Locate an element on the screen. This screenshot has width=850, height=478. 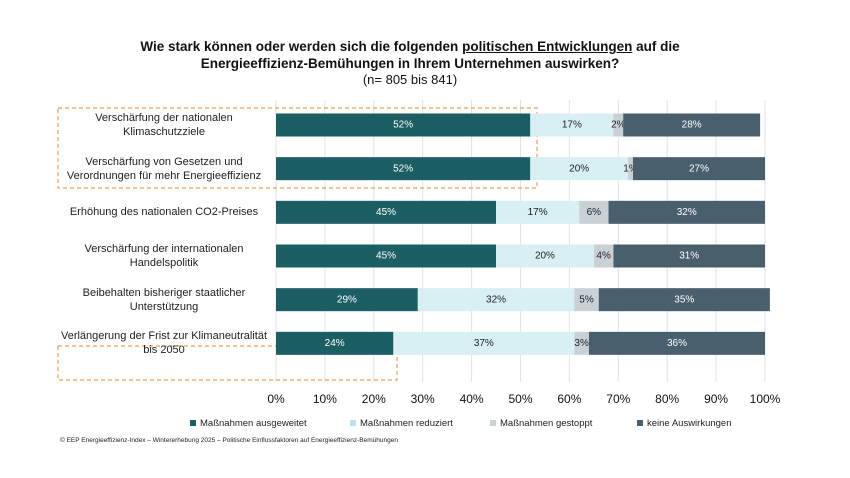
legend-item: Maßnahmen gestoppt is located at coordinates (541, 423).